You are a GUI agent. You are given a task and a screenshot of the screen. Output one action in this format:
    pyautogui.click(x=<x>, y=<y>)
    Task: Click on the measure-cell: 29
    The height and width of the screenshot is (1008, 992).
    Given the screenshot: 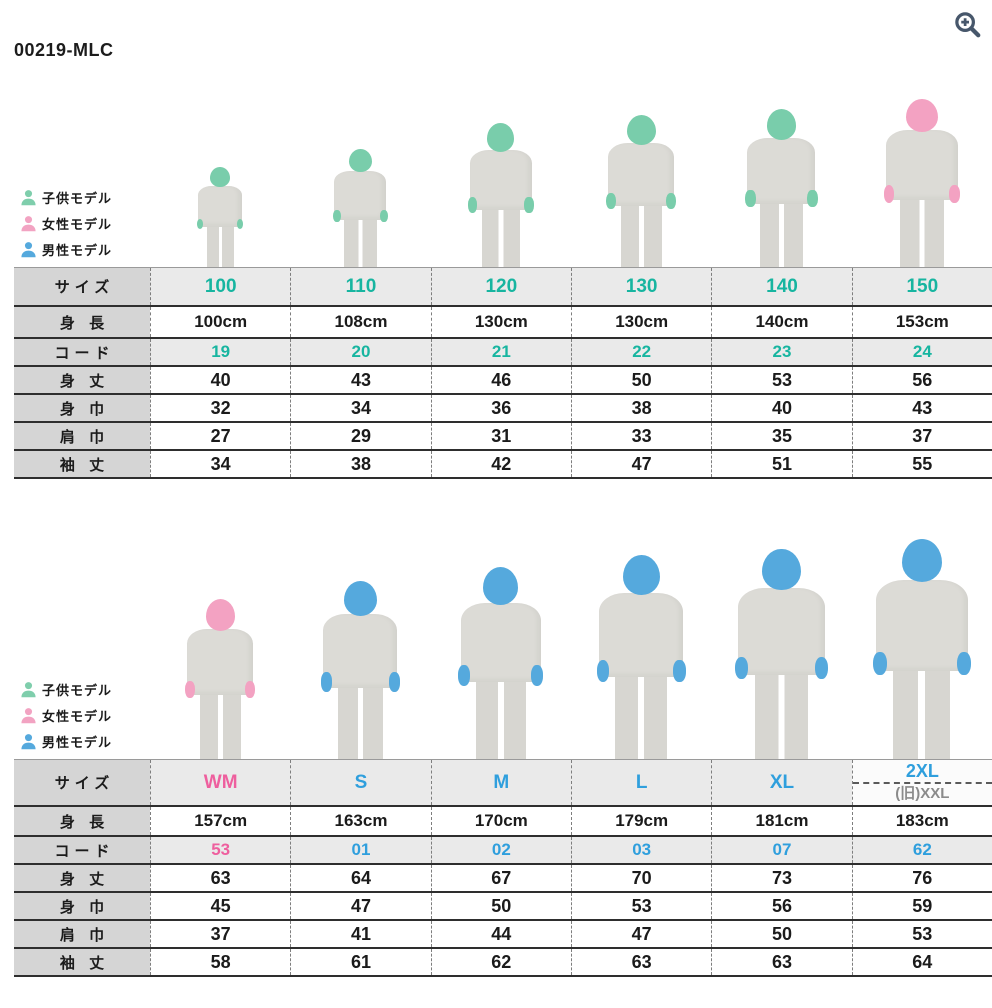 What is the action you would take?
    pyautogui.click(x=360, y=436)
    